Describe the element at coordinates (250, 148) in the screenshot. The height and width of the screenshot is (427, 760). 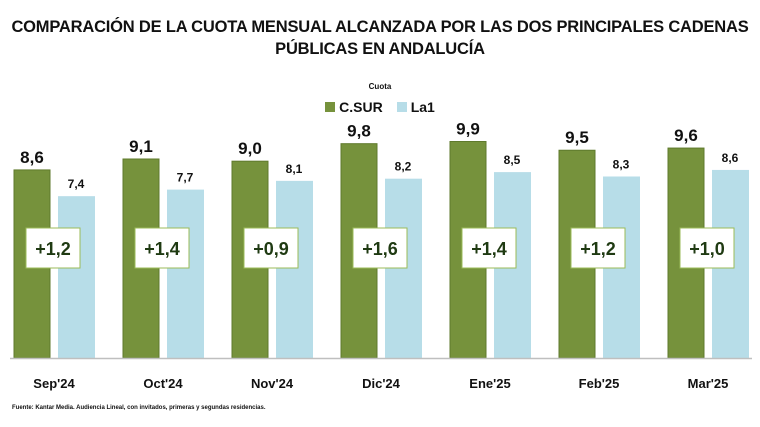
I see `data-label-csur: 9,0` at that location.